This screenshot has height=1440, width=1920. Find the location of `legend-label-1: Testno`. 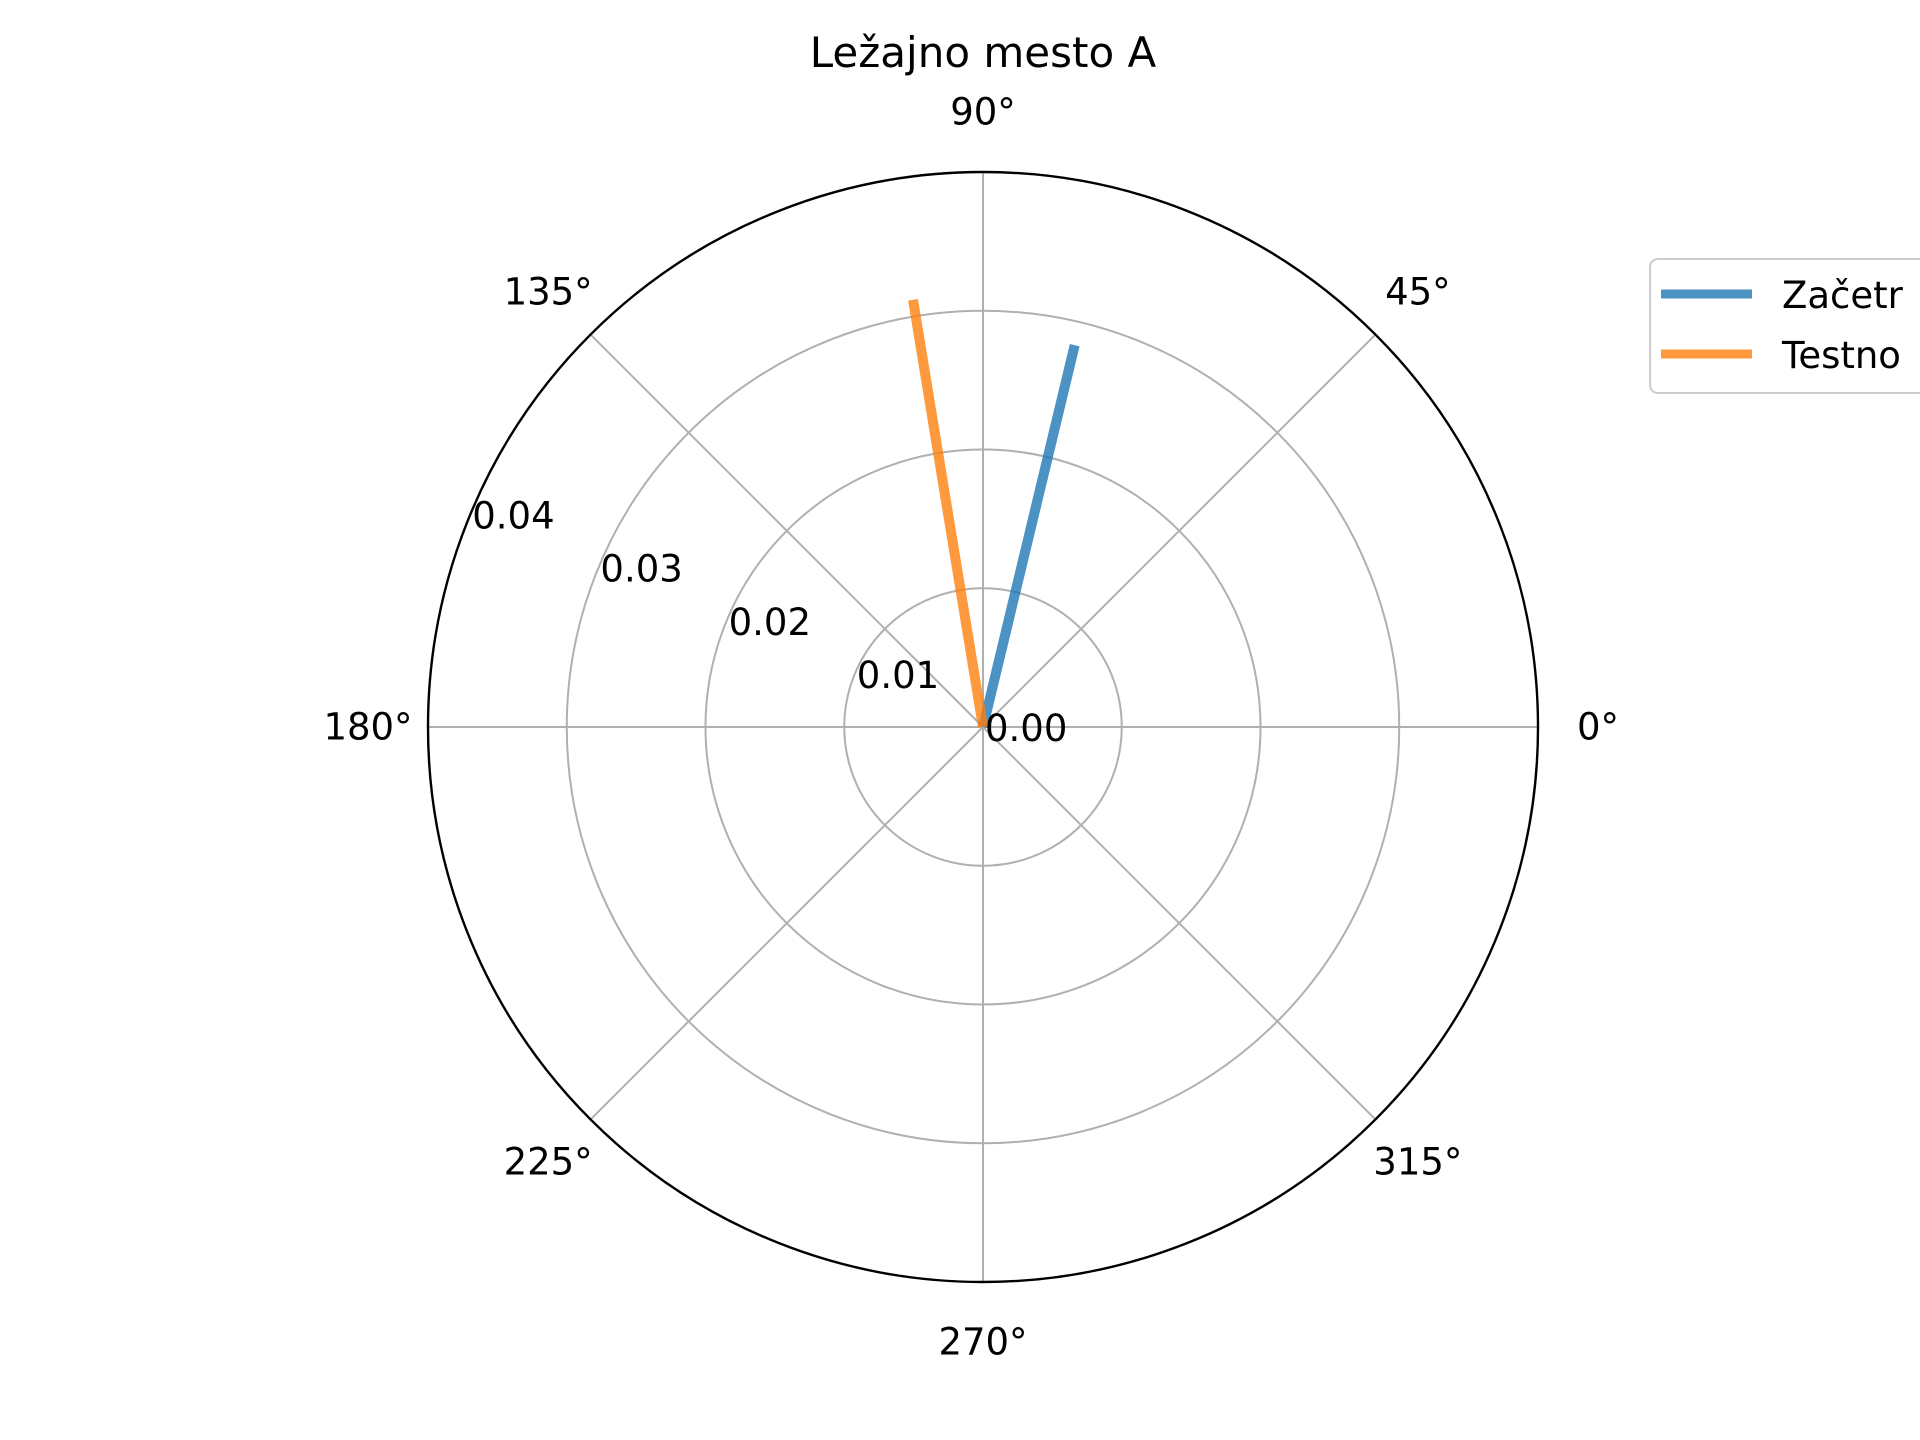

legend-label-1: Testno is located at coordinates (1841, 355).